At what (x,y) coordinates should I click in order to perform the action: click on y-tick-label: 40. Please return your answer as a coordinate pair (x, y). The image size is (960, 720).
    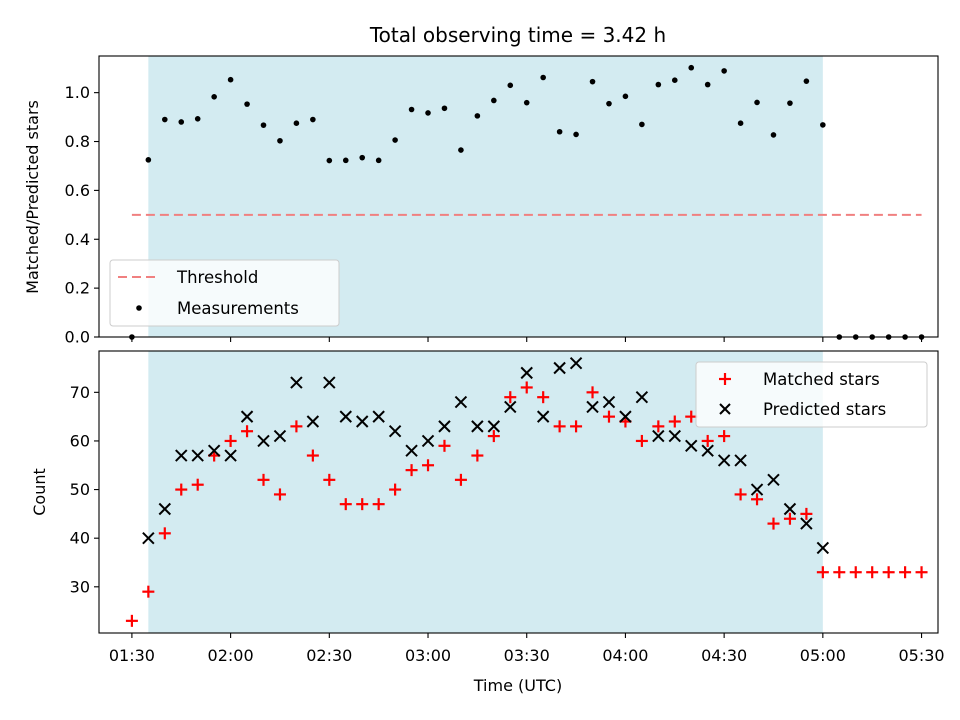
    Looking at the image, I should click on (80, 538).